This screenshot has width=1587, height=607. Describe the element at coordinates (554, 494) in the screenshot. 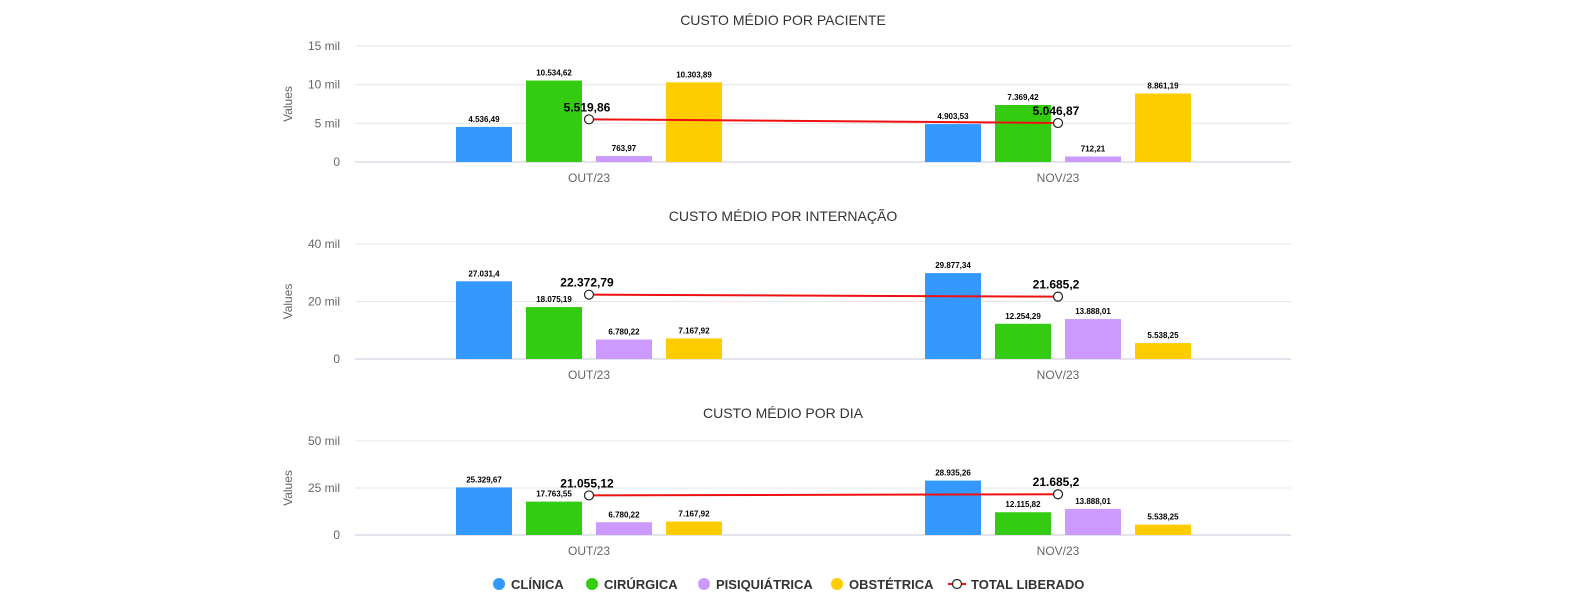

I see `bar-value-label: 17.763,55` at that location.